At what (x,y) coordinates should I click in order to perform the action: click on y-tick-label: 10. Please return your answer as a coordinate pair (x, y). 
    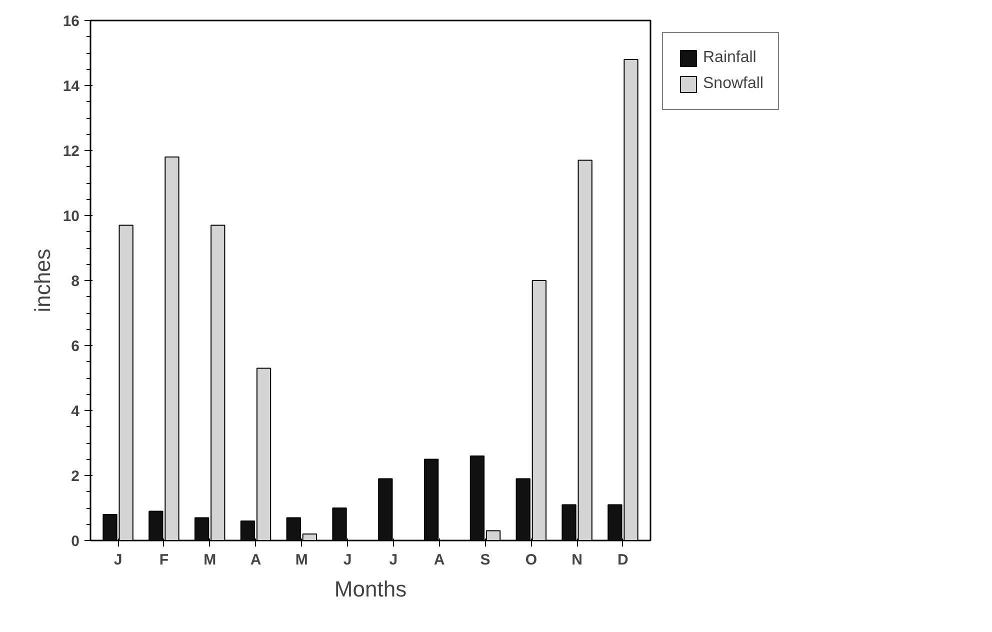
    Looking at the image, I should click on (71, 216).